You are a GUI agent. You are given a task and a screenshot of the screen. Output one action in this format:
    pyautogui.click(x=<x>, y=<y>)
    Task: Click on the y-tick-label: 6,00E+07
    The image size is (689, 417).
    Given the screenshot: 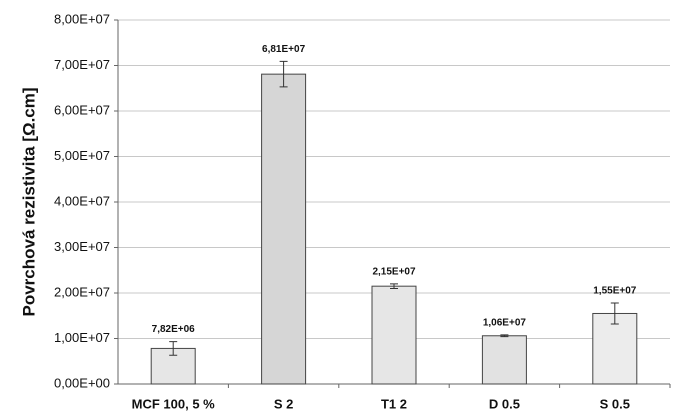 What is the action you would take?
    pyautogui.click(x=82, y=109)
    